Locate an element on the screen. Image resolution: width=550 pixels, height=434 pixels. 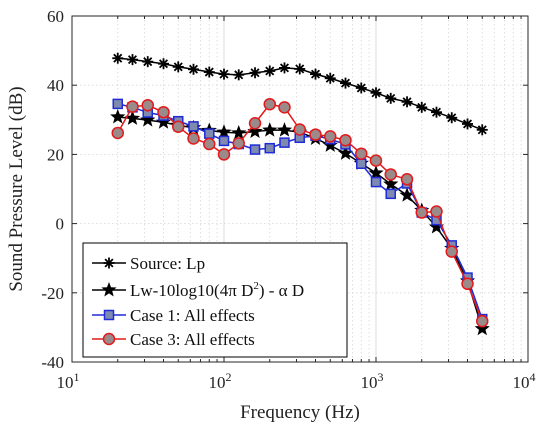
legend-box is located at coordinates (215, 300).